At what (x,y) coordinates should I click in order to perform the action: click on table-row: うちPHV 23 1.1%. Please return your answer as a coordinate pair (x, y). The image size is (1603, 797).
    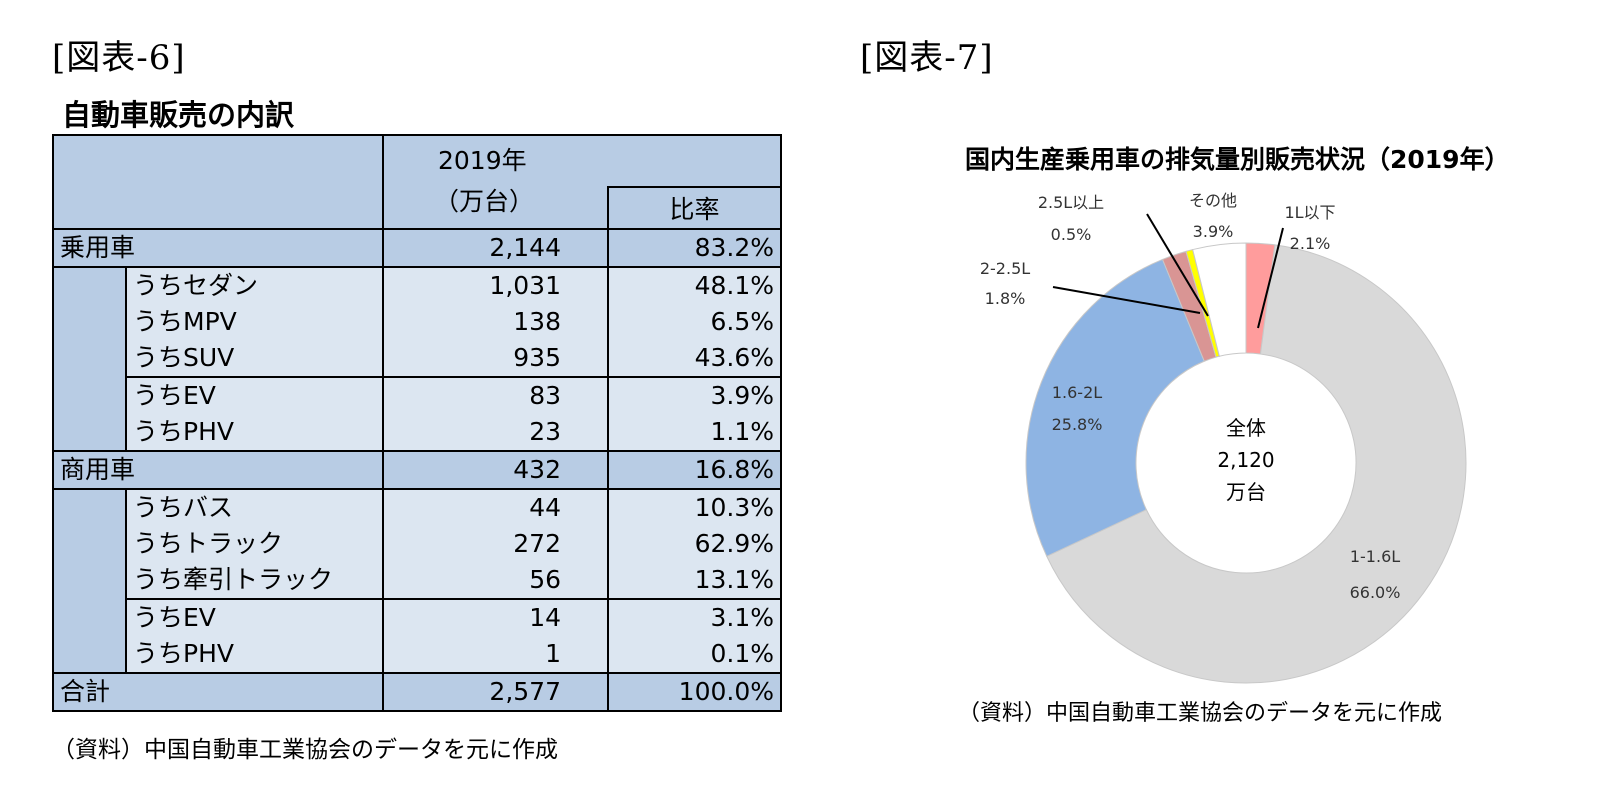
    Looking at the image, I should click on (417, 433).